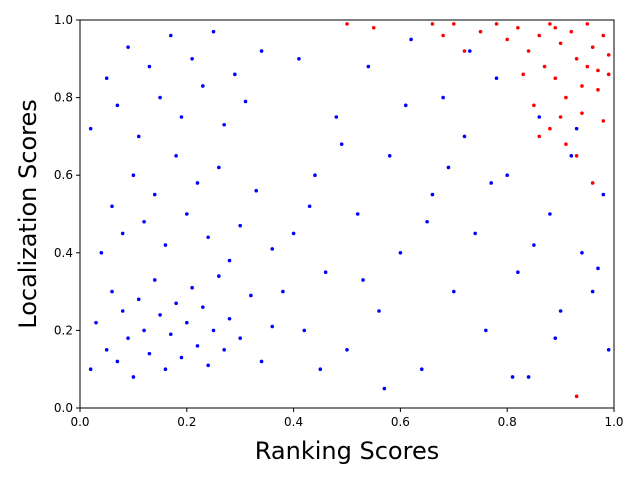 This screenshot has height=480, width=640. I want to click on y-tick-label: 1.0, so click(63, 20).